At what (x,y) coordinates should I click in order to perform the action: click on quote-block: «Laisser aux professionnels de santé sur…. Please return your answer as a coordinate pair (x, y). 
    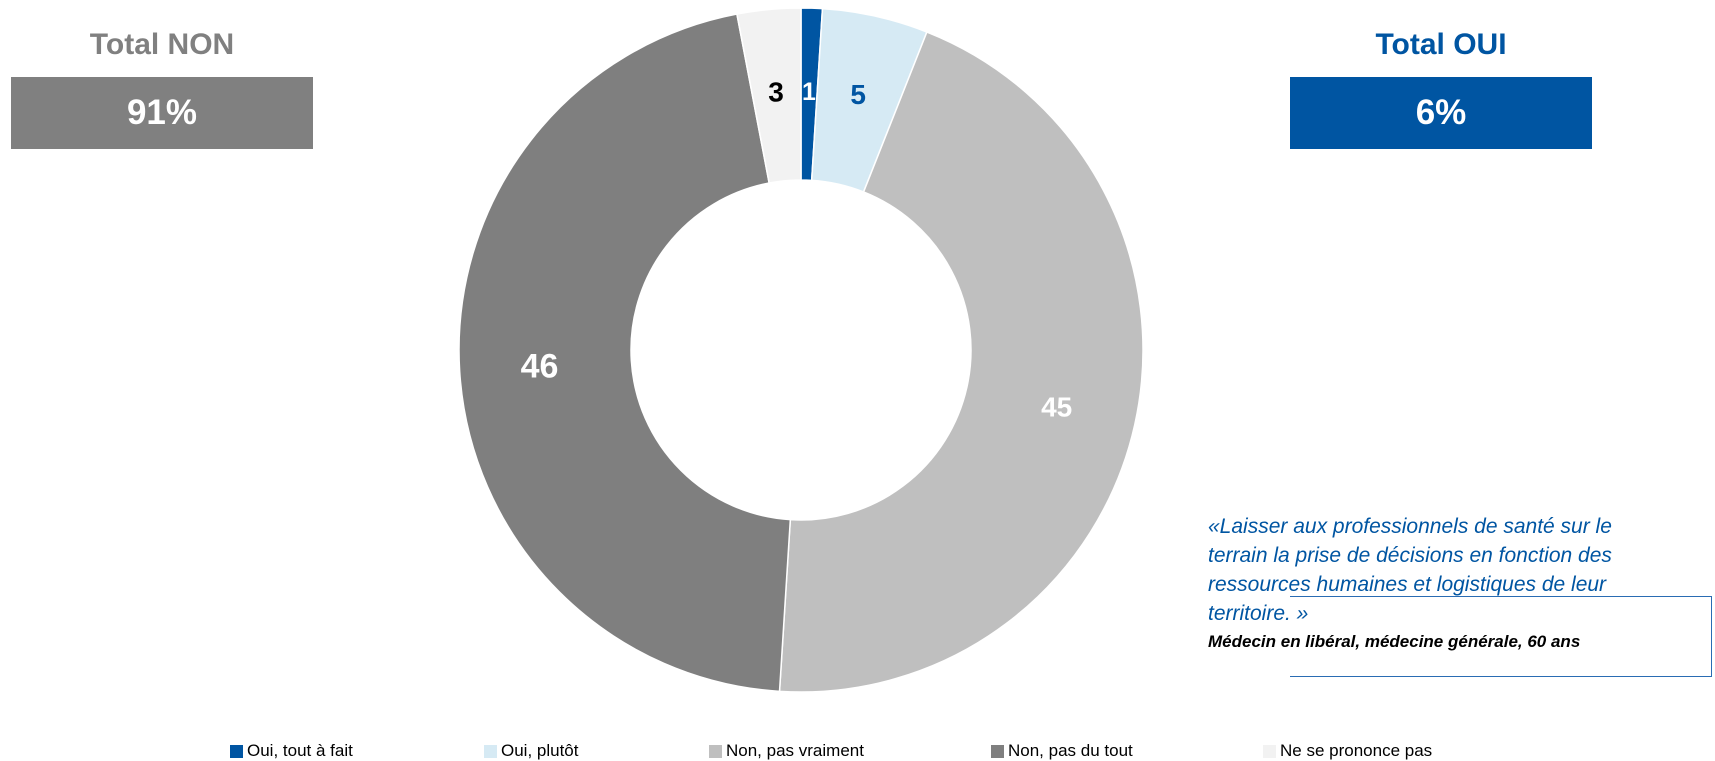
    Looking at the image, I should click on (1438, 582).